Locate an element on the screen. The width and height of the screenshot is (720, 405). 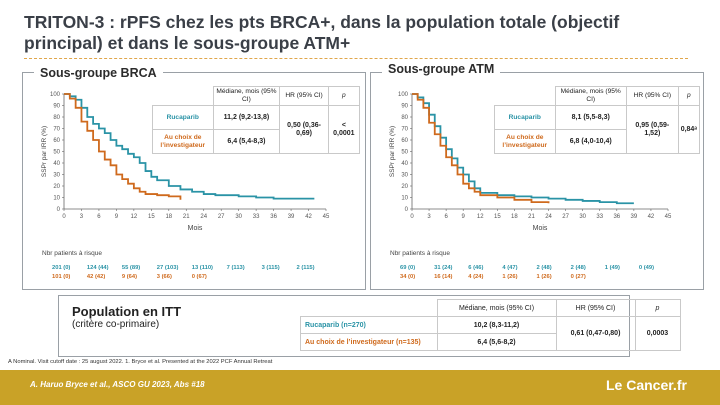
atm-x-tick-label: 45 is located at coordinates (668, 217).